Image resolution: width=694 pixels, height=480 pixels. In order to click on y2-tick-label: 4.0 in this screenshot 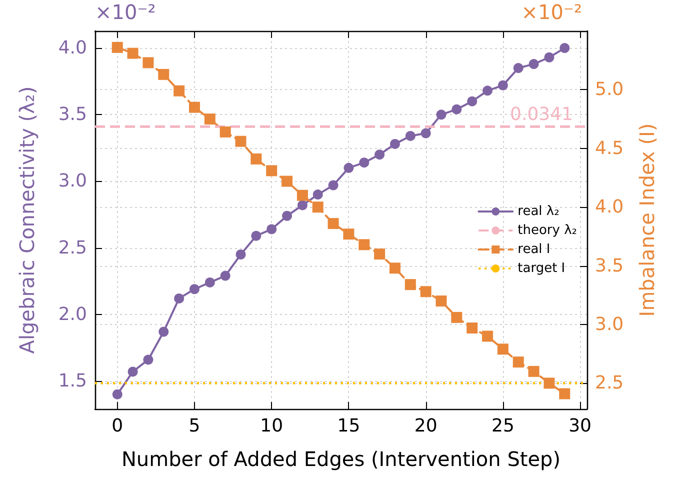, I will do `click(609, 207)`.